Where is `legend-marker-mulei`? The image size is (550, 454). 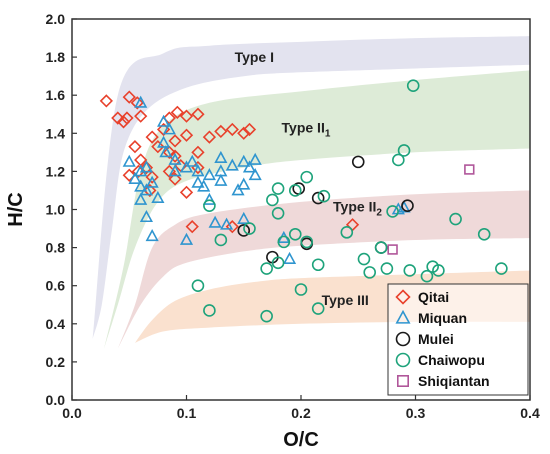 legend-marker-mulei is located at coordinates (403, 339).